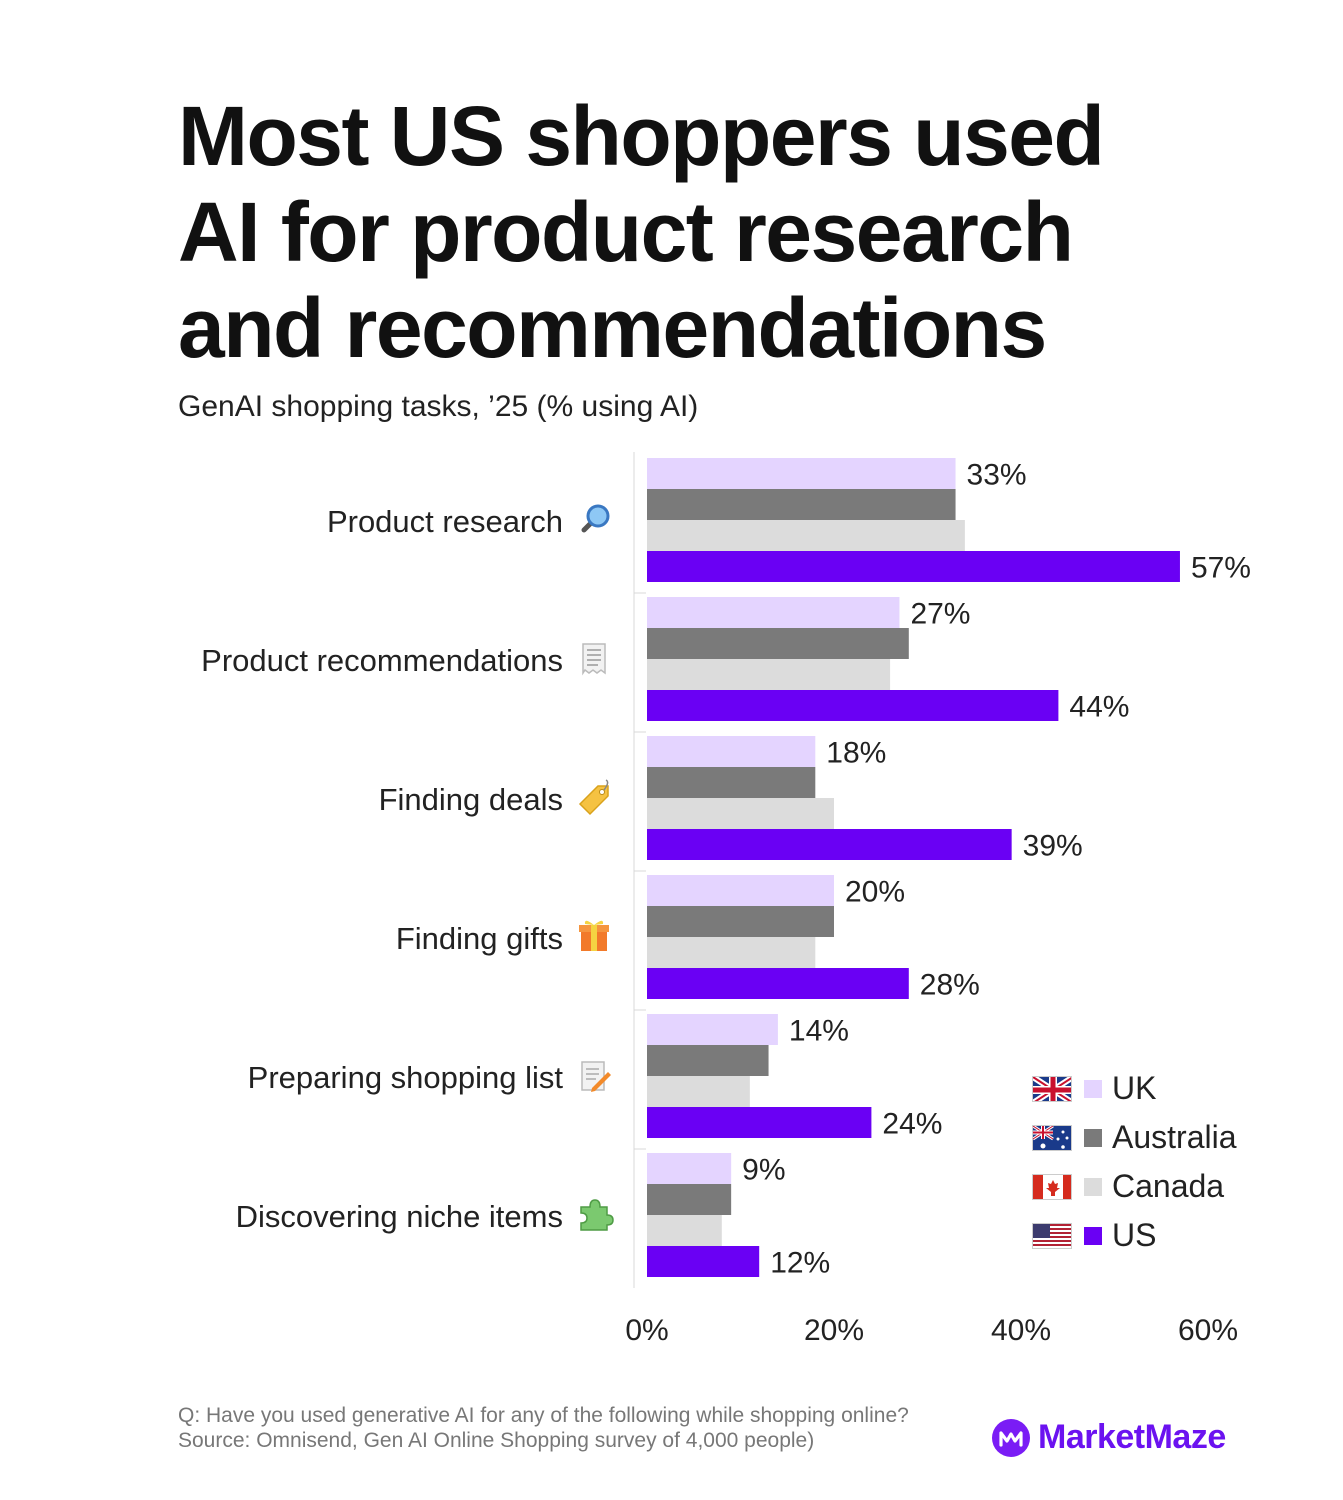  I want to click on category-label: Finding gifts, so click(479, 938).